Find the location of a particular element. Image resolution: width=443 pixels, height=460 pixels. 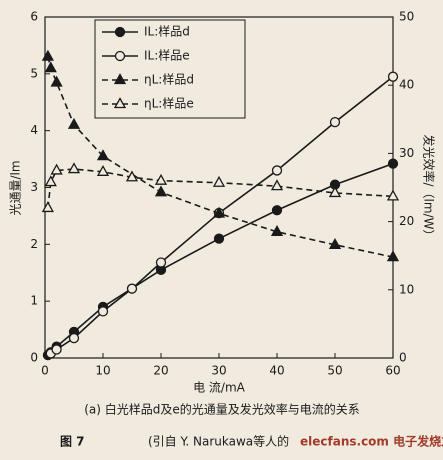

y-tick-label: 6 is located at coordinates (34, 17).